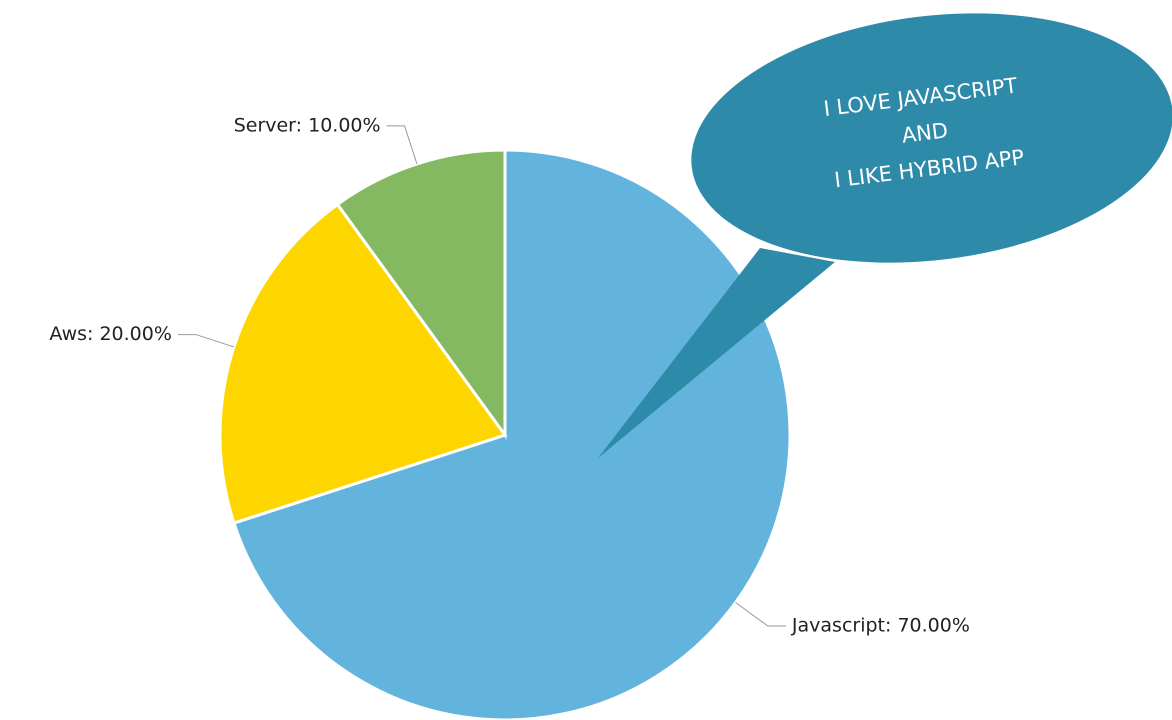 This screenshot has height=720, width=1172. What do you see at coordinates (924, 132) in the screenshot?
I see `bubble-text: AND` at bounding box center [924, 132].